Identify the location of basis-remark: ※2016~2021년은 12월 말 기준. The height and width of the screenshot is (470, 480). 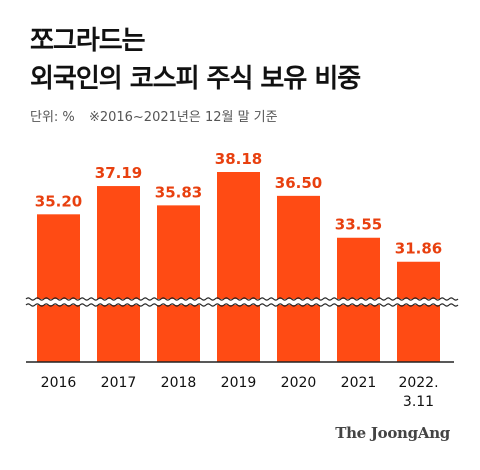
(183, 117).